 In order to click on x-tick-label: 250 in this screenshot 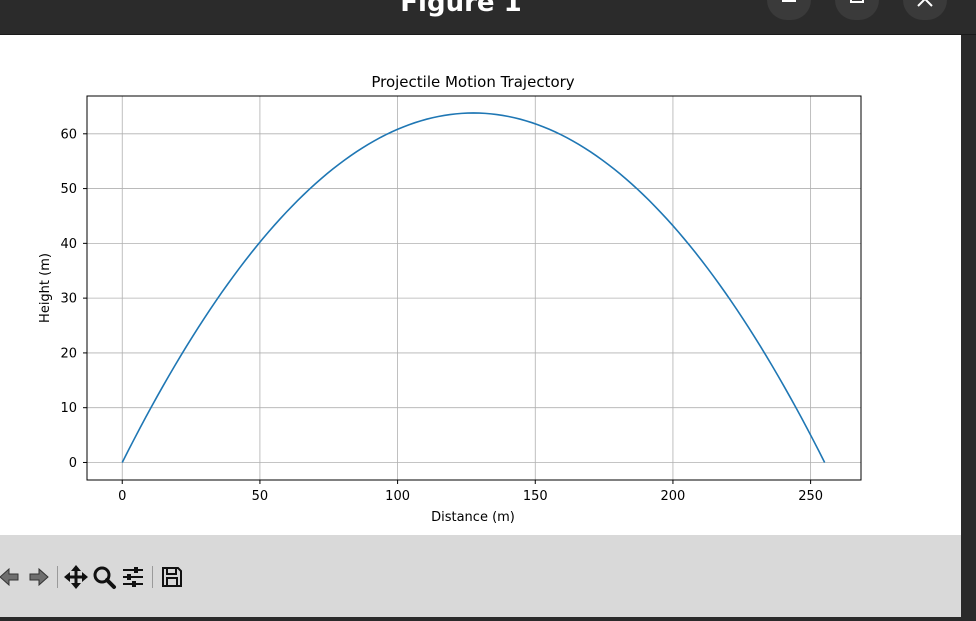, I will do `click(810, 496)`.